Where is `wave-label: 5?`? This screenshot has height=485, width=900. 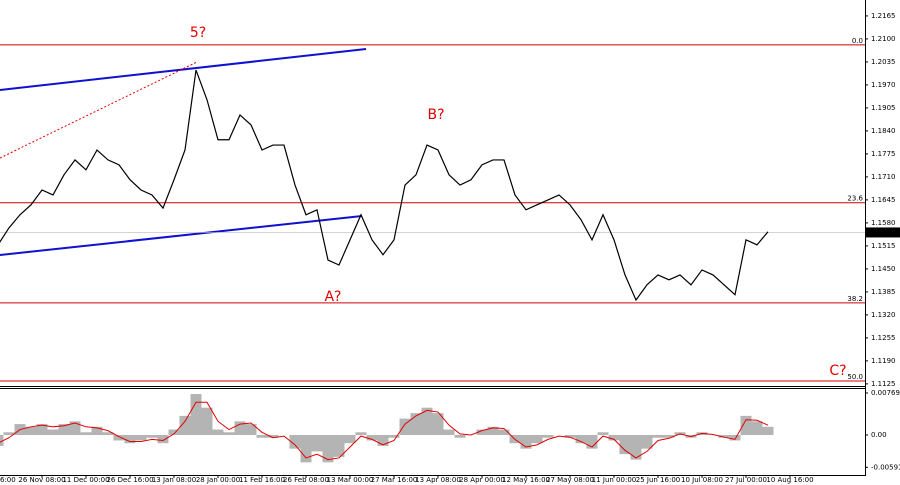 wave-label: 5? is located at coordinates (198, 33).